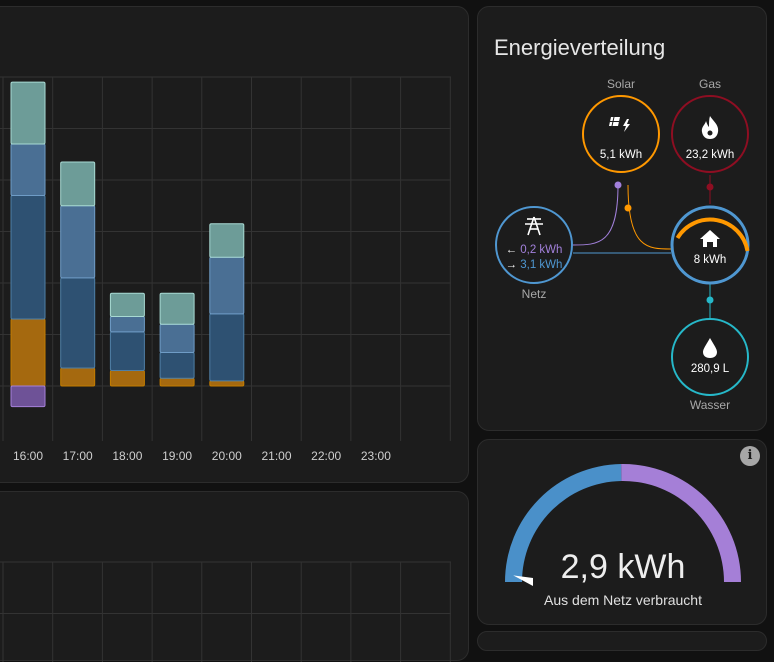 This screenshot has width=774, height=662. What do you see at coordinates (513, 265) in the screenshot?
I see `arrow-right-icon: →` at bounding box center [513, 265].